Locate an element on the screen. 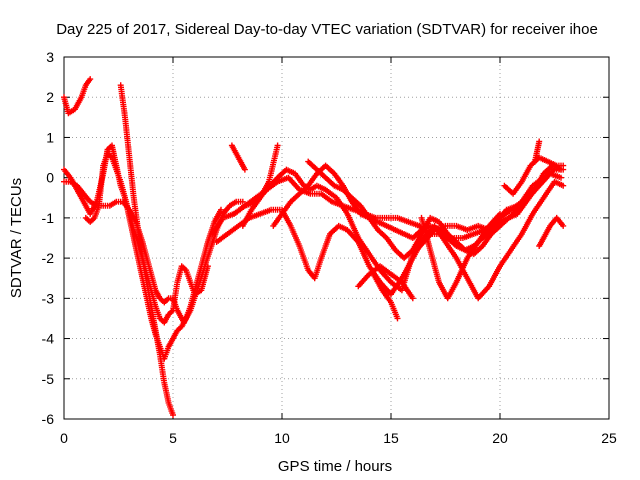  series-arc-q is located at coordinates (537, 151).